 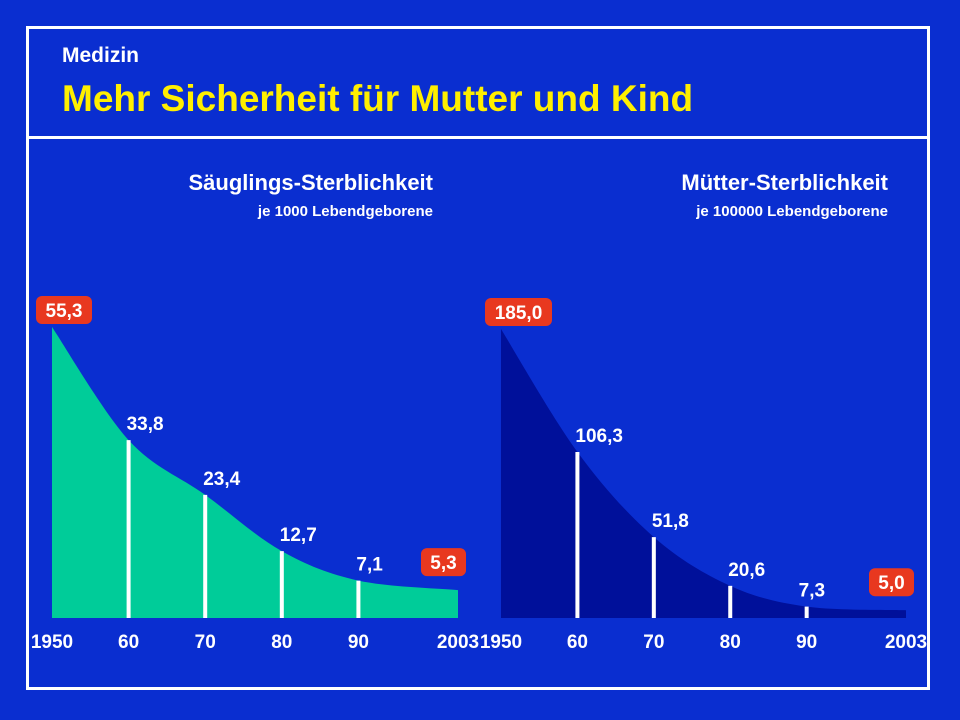 What do you see at coordinates (52, 642) in the screenshot?
I see `infant-x-tick-label: 1950` at bounding box center [52, 642].